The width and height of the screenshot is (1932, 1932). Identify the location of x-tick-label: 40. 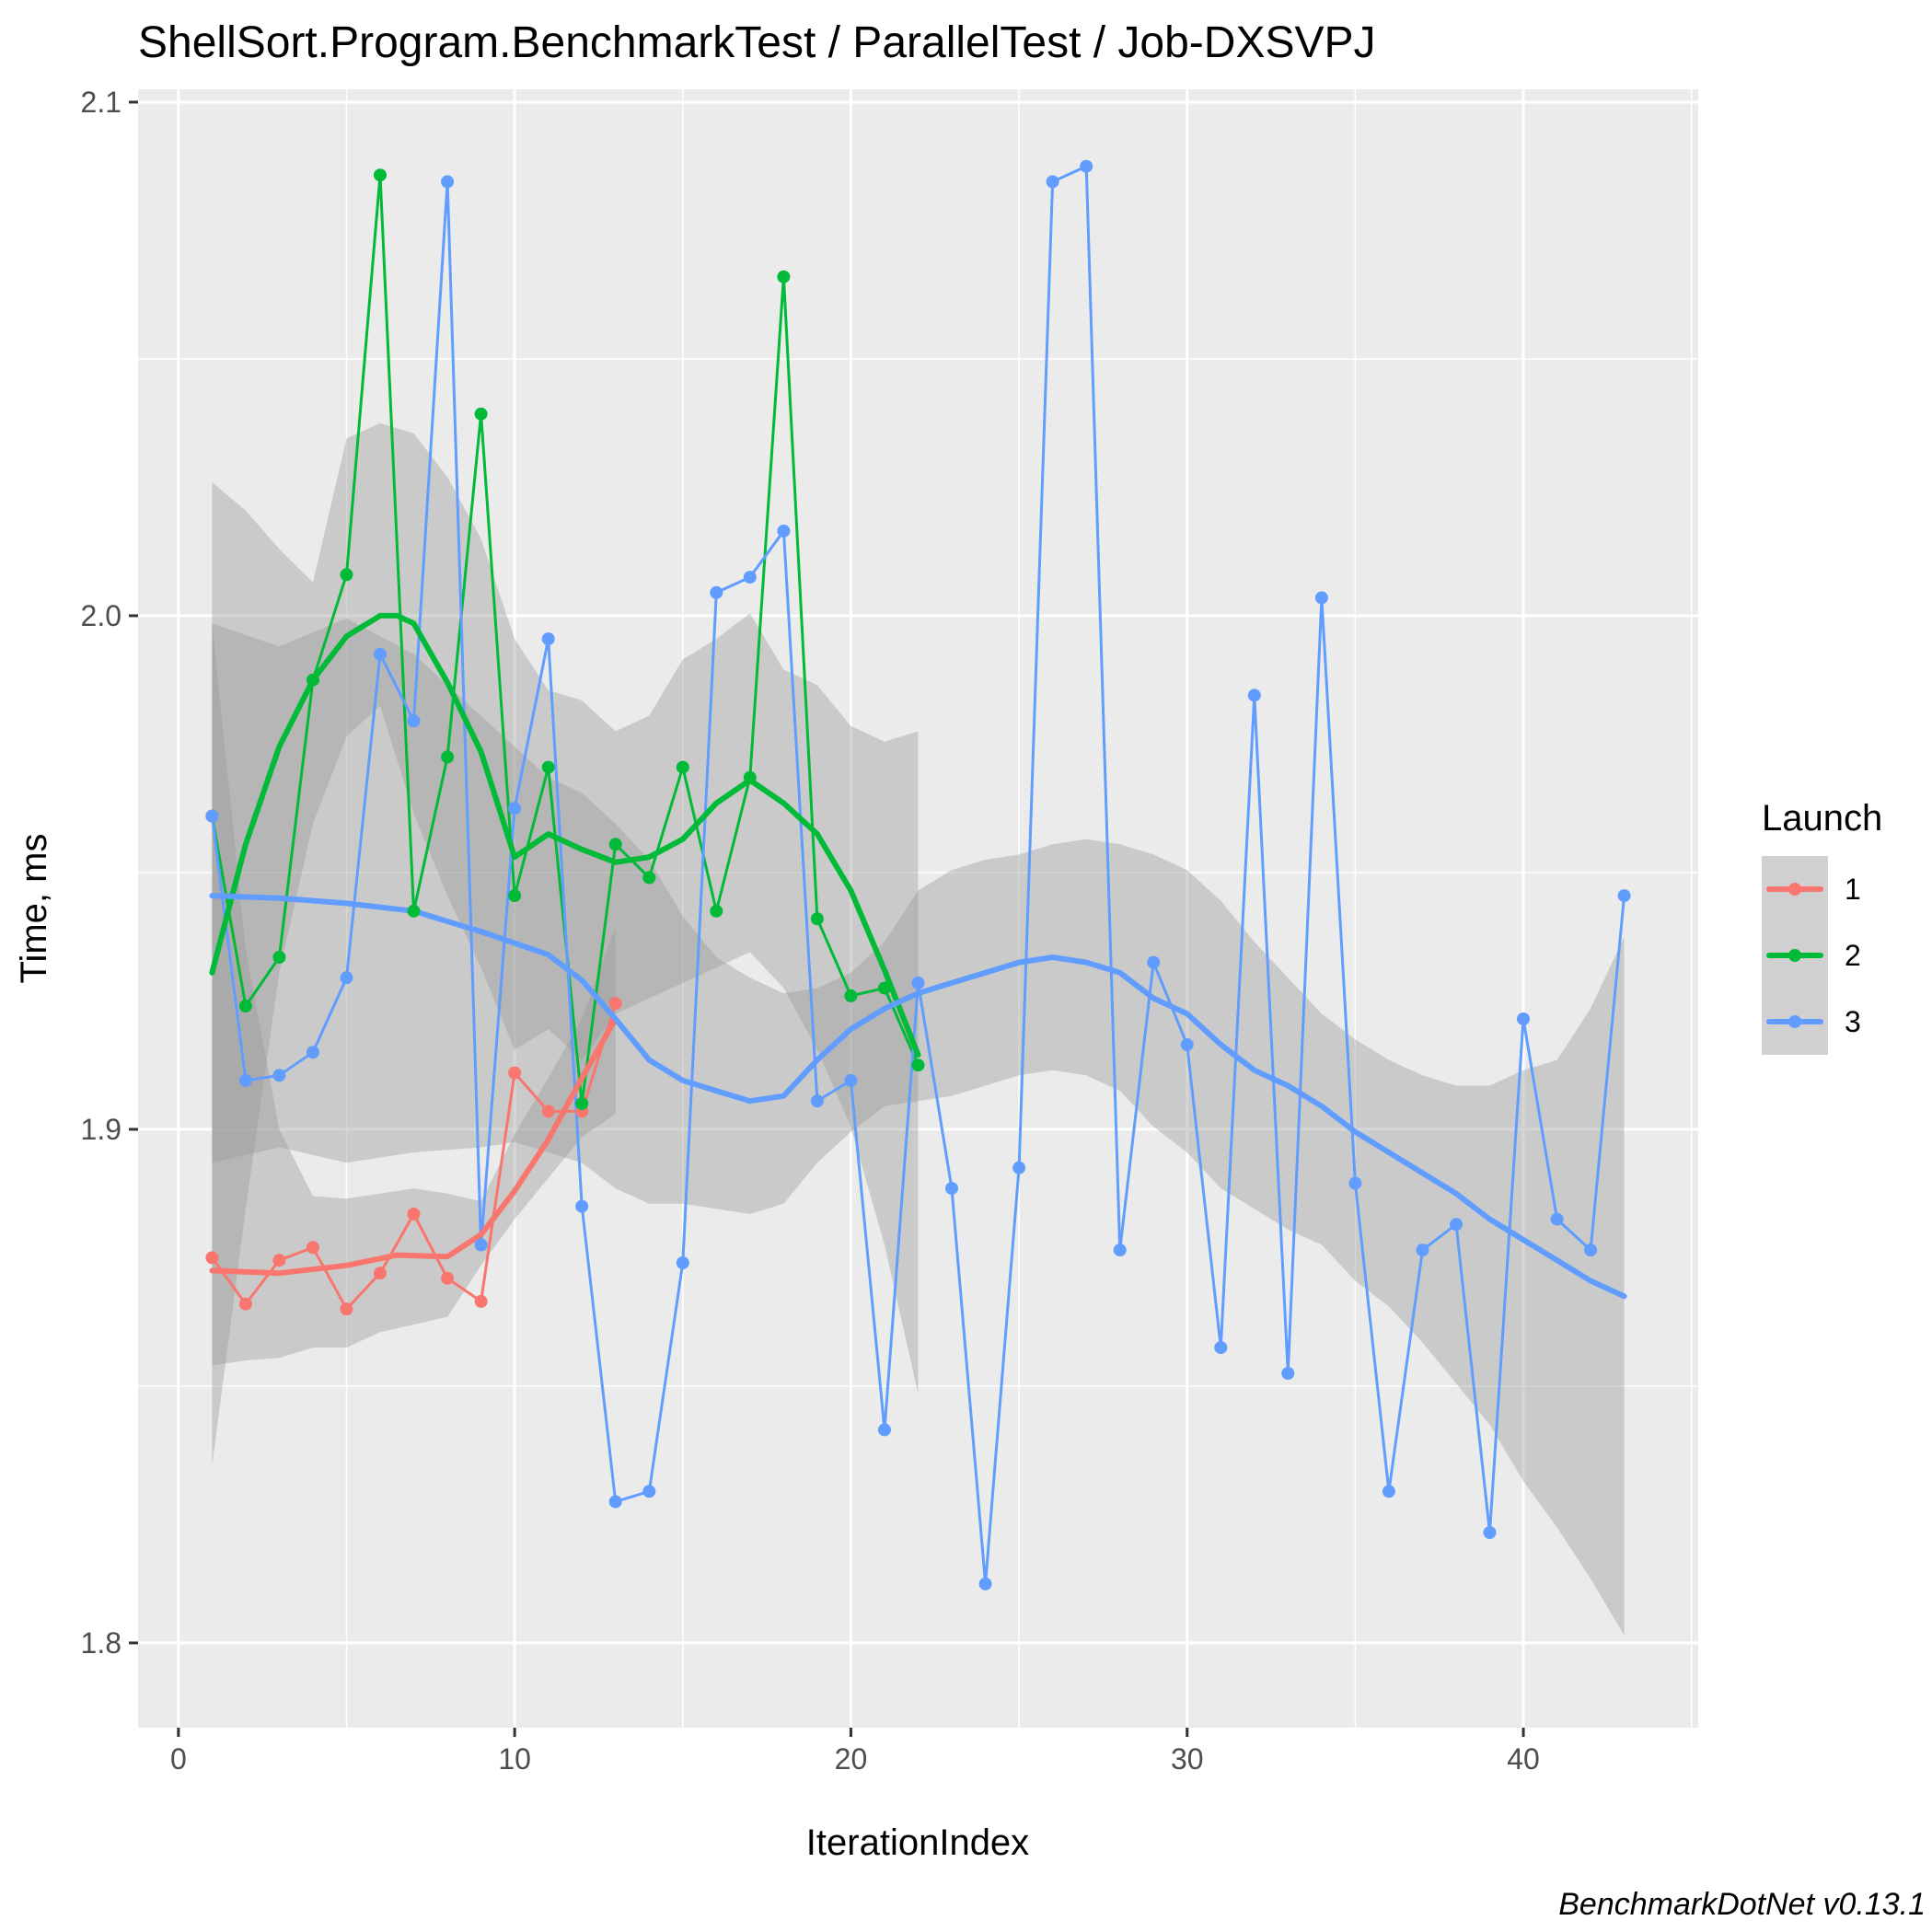
(1523, 1759).